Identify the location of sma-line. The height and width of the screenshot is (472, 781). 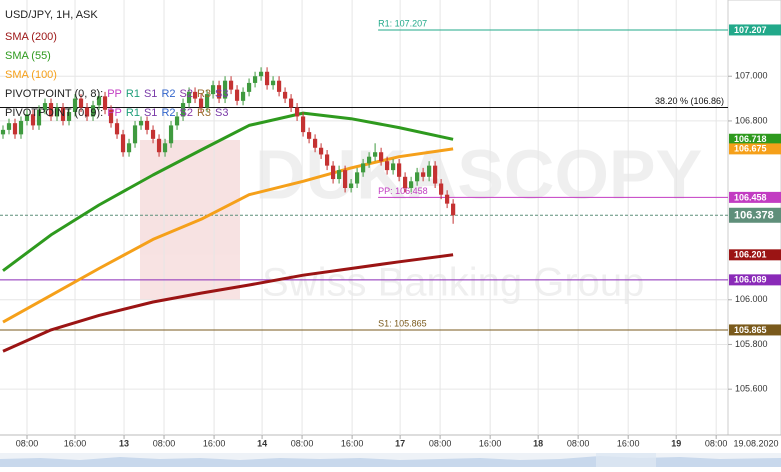
(228, 303).